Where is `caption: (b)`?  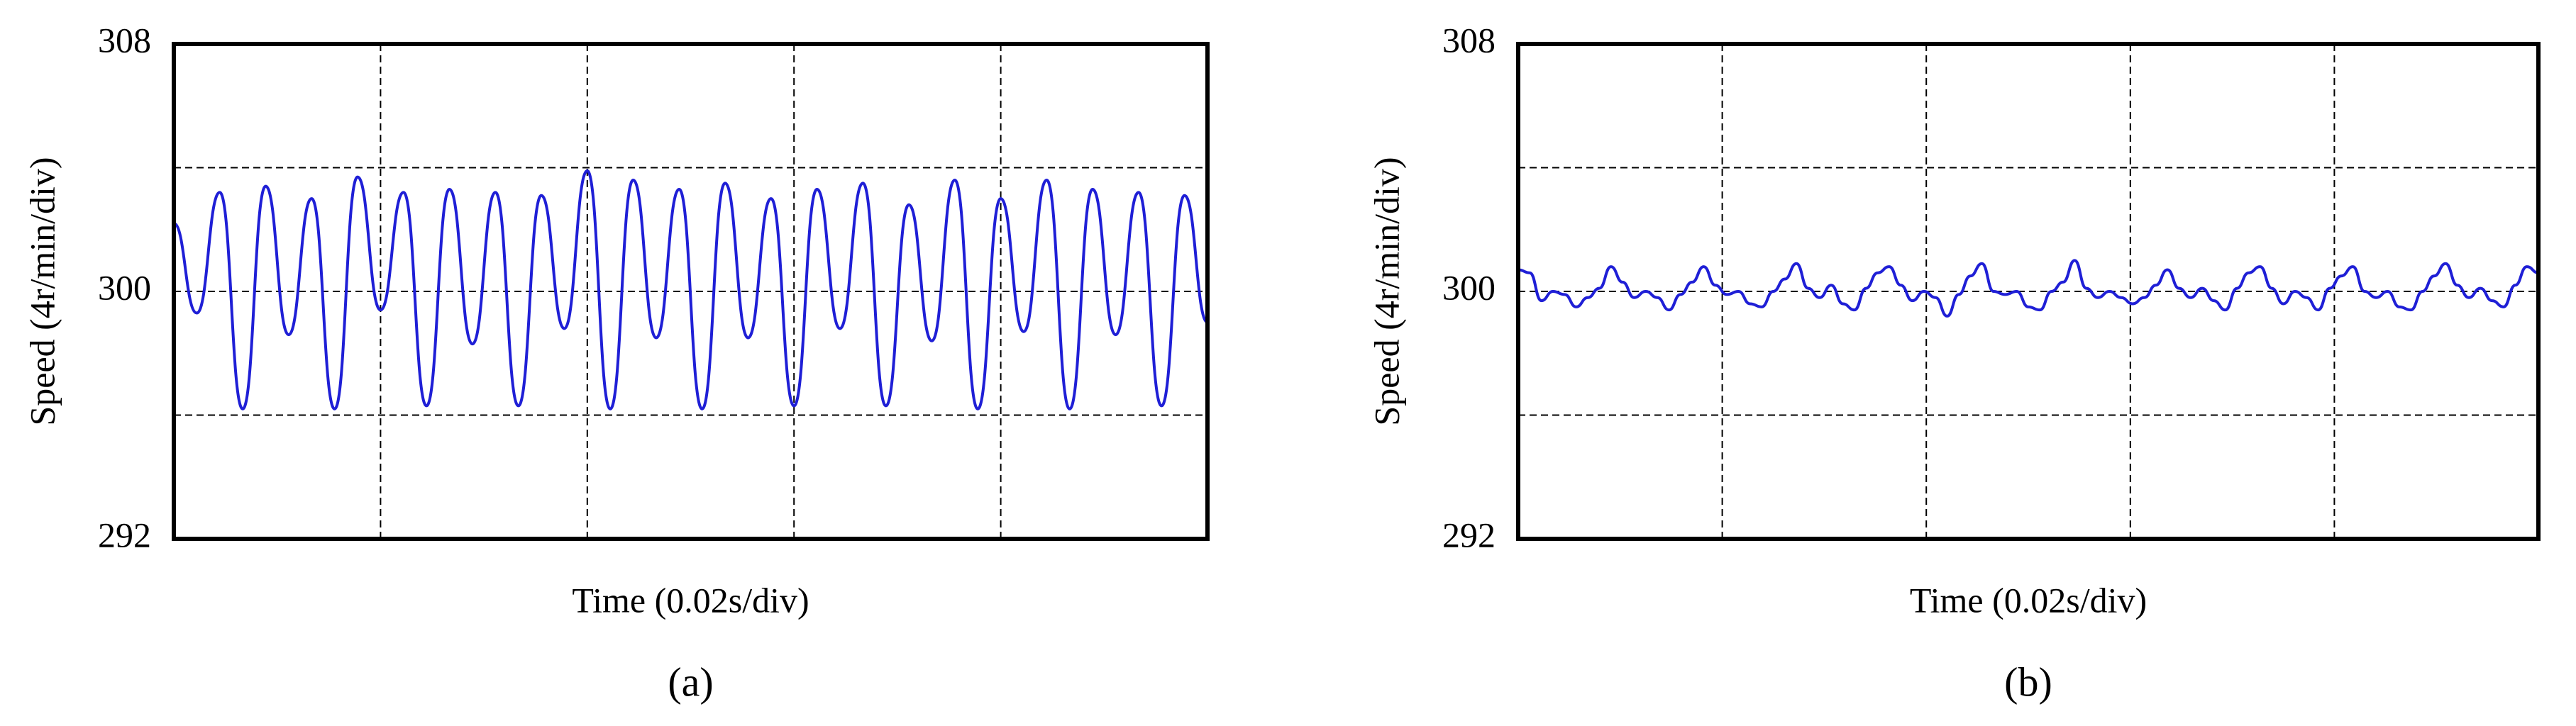 caption: (b) is located at coordinates (2028, 682).